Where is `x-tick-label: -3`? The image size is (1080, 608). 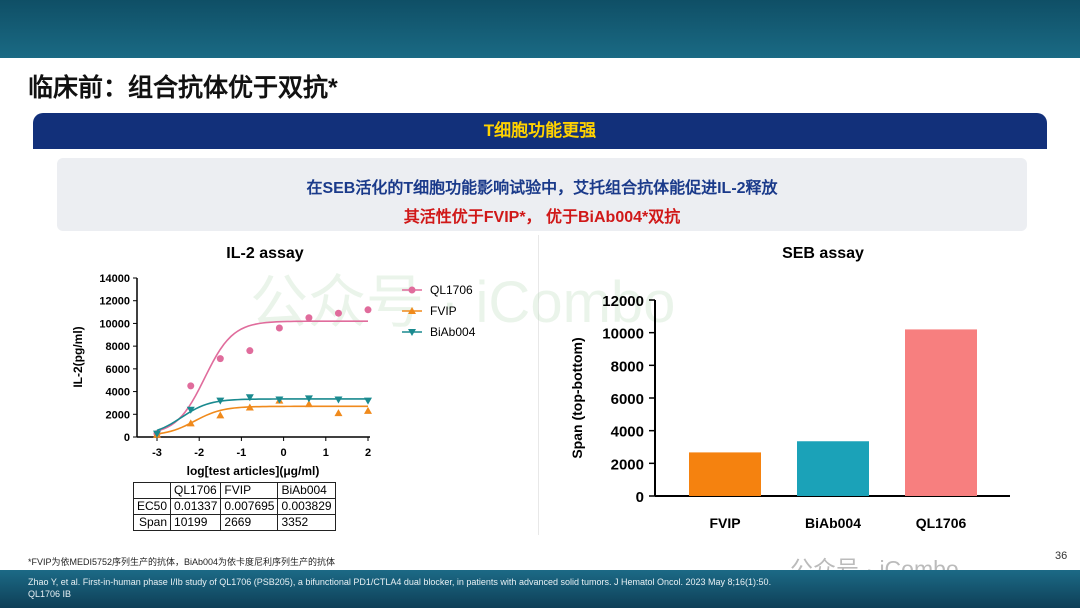 x-tick-label: -3 is located at coordinates (157, 453).